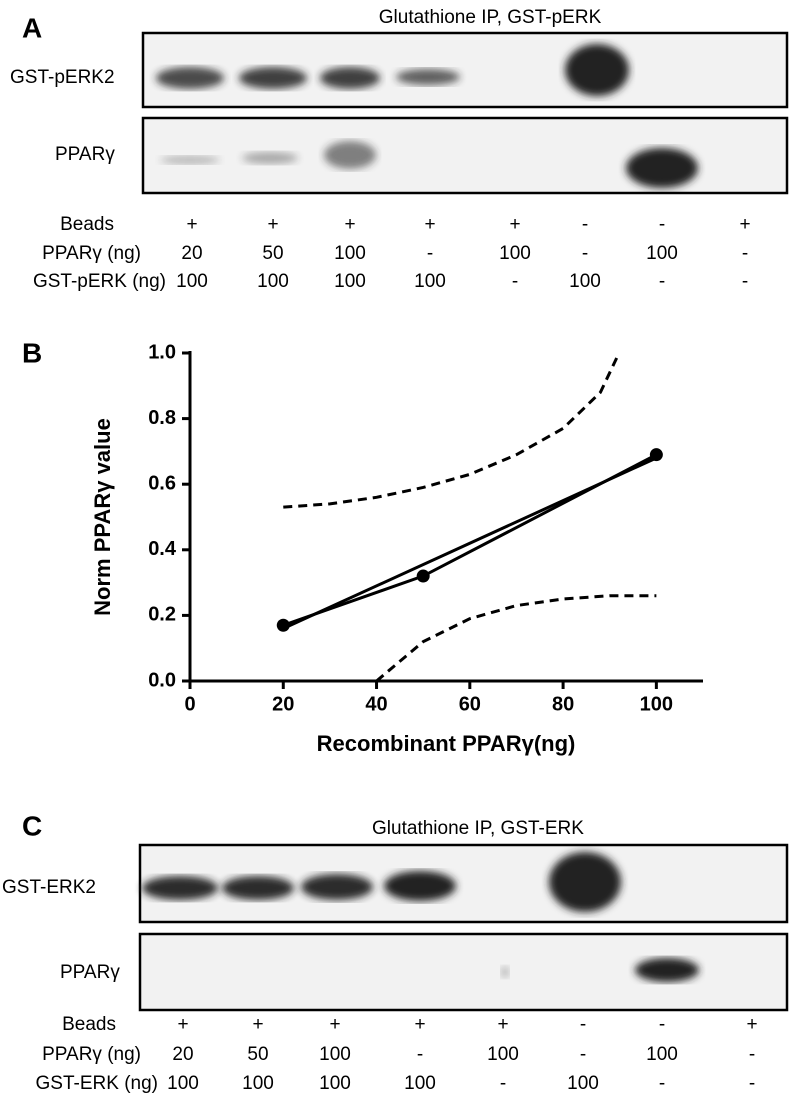 Image resolution: width=796 pixels, height=1096 pixels. Describe the element at coordinates (446, 743) in the screenshot. I see `x-axis-label: Recombinant PPARγ(ng)` at that location.